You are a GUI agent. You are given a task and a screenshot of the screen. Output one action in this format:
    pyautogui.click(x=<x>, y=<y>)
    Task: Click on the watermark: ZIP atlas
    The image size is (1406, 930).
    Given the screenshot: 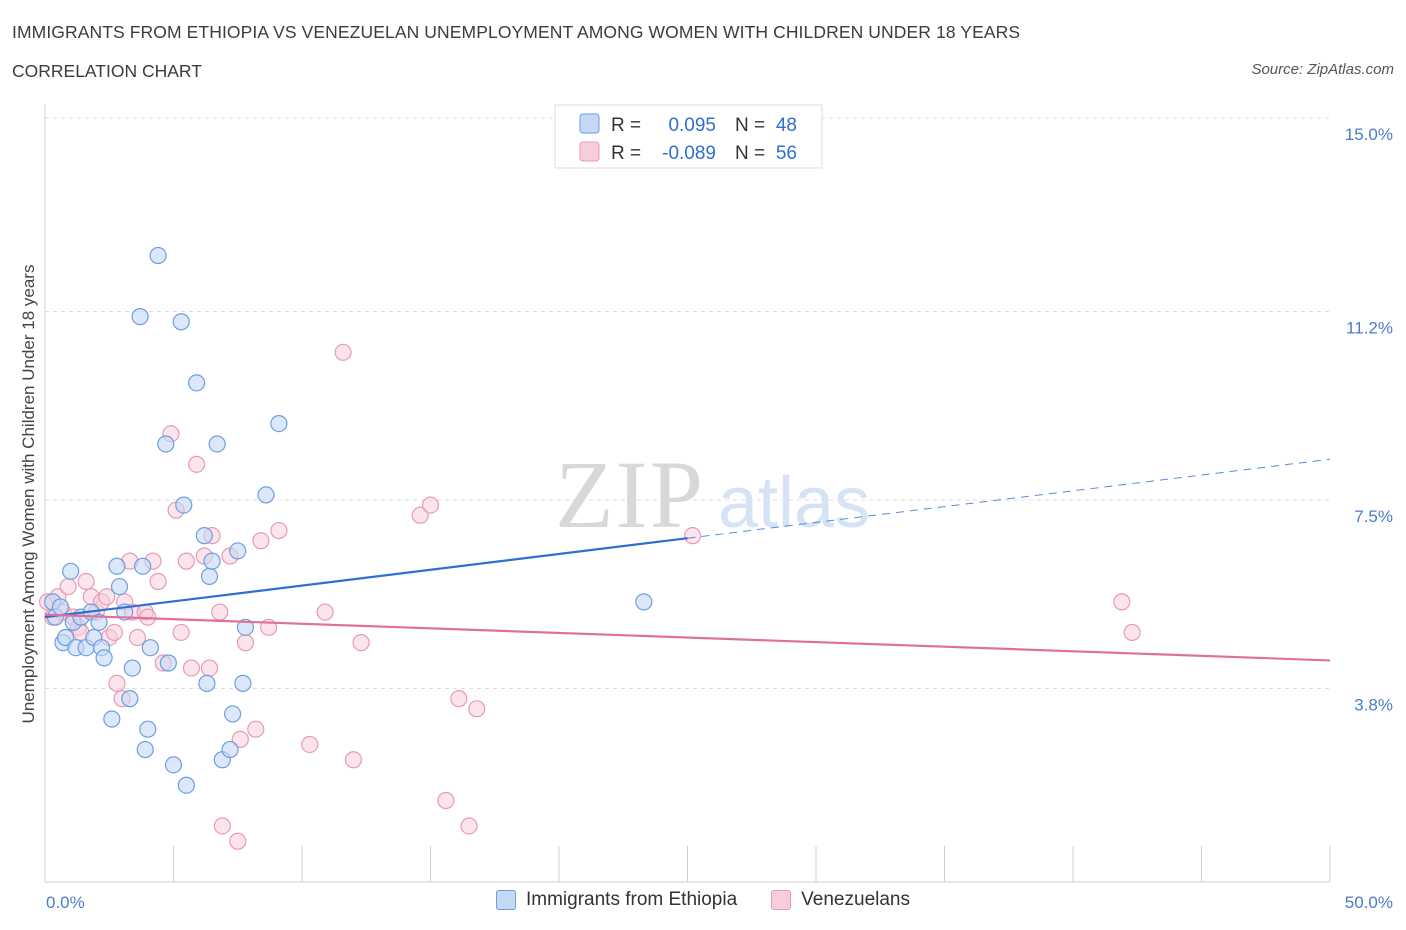 What is the action you would take?
    pyautogui.click(x=712, y=494)
    